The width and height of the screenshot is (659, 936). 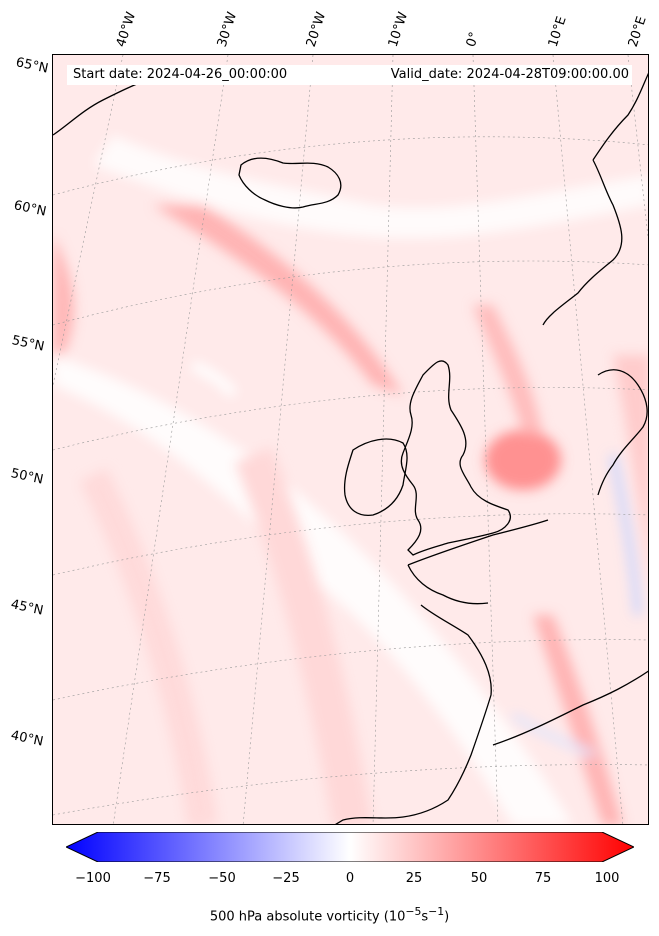 What do you see at coordinates (27, 477) in the screenshot?
I see `lat-label-50n: 50°N` at bounding box center [27, 477].